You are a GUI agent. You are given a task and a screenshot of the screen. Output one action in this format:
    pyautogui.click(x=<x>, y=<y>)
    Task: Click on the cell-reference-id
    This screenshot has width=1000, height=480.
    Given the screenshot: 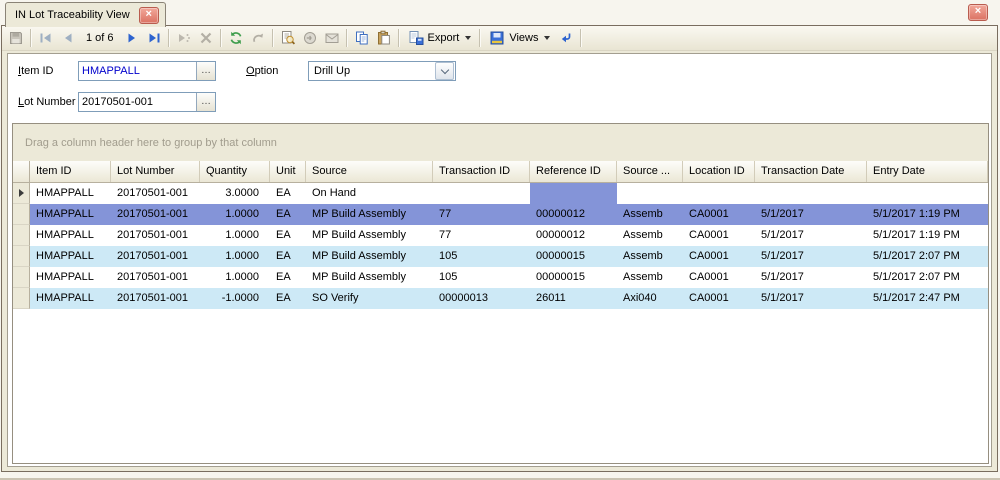 What is the action you would take?
    pyautogui.click(x=573, y=193)
    